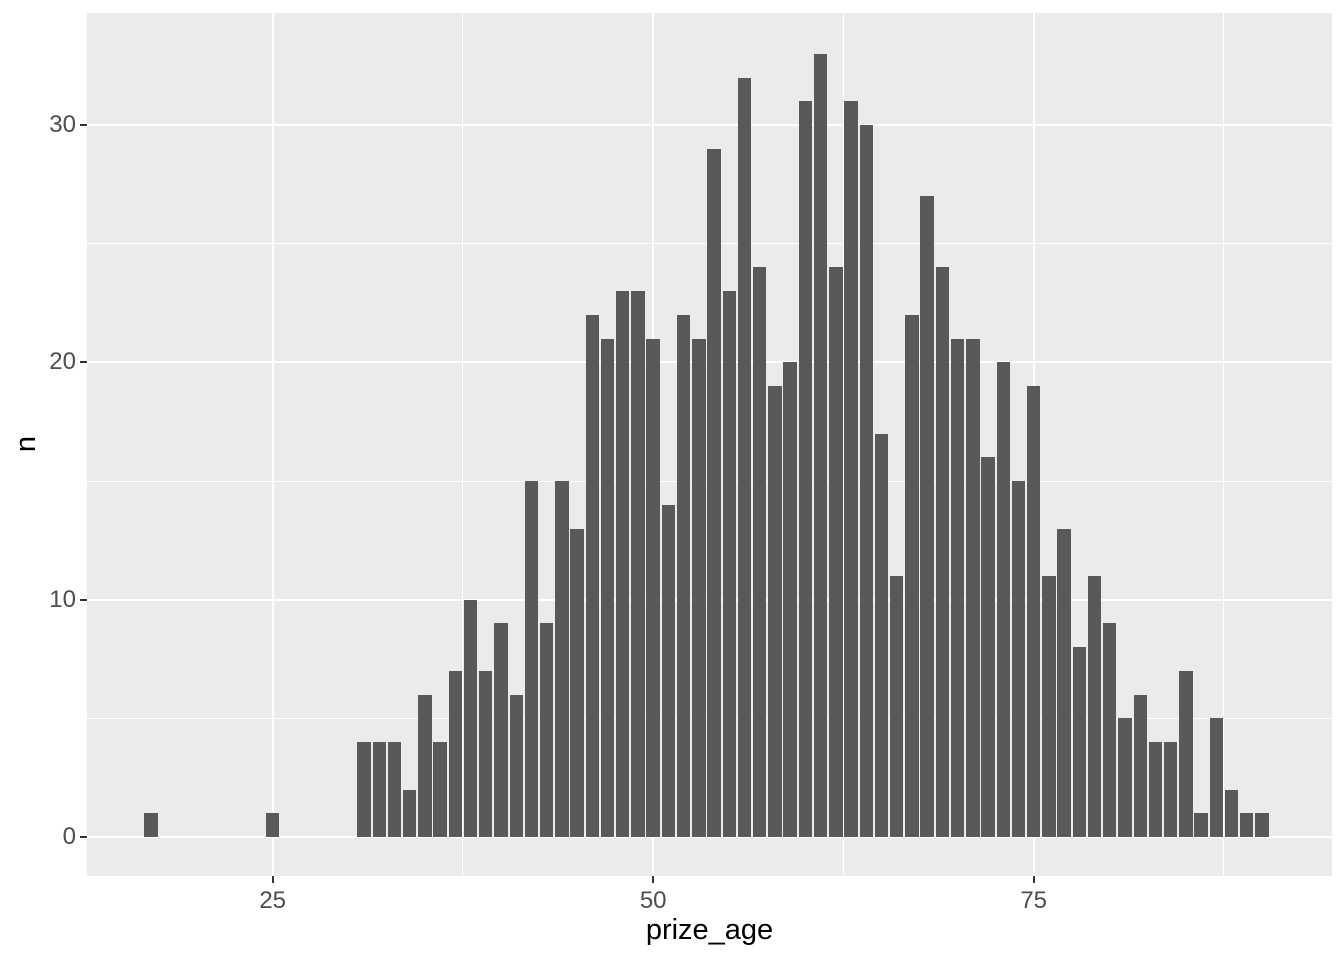 This screenshot has width=1344, height=960. What do you see at coordinates (709, 930) in the screenshot?
I see `x-axis-title: prize_age` at bounding box center [709, 930].